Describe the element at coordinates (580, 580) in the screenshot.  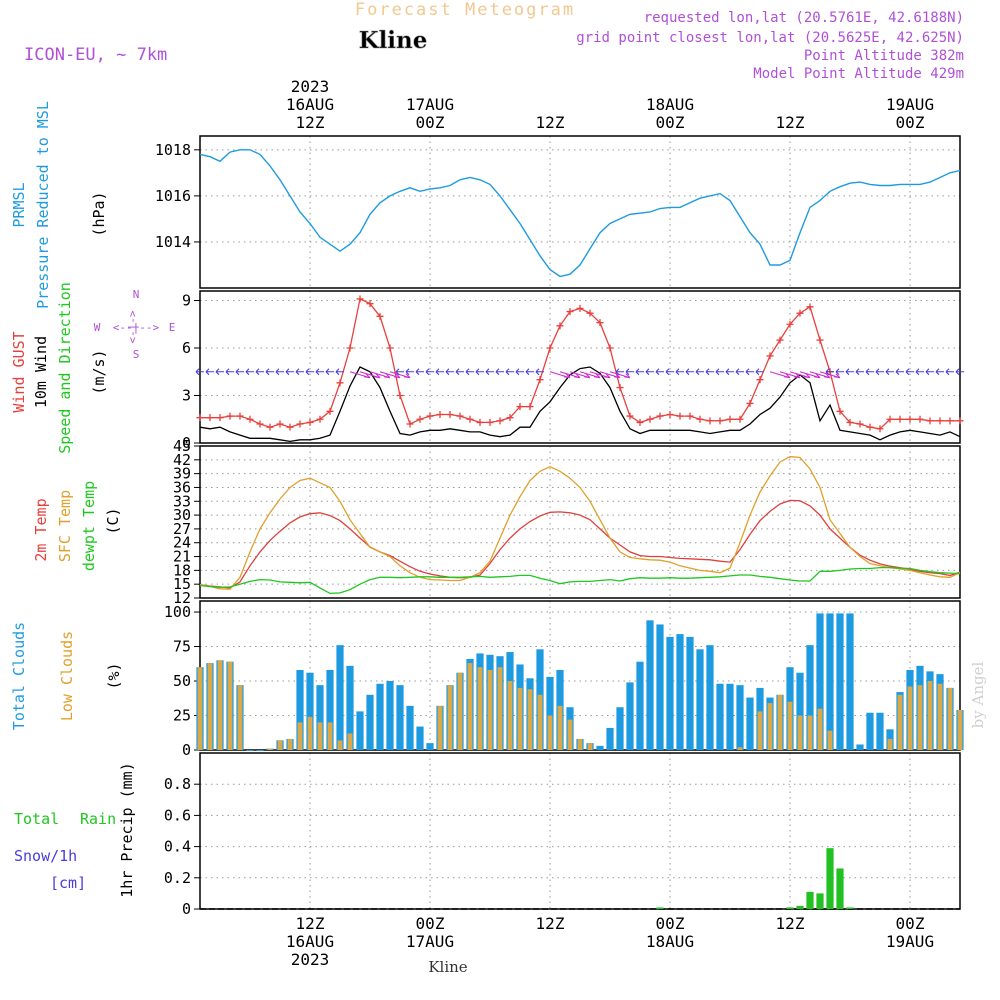
I see `dew-line` at that location.